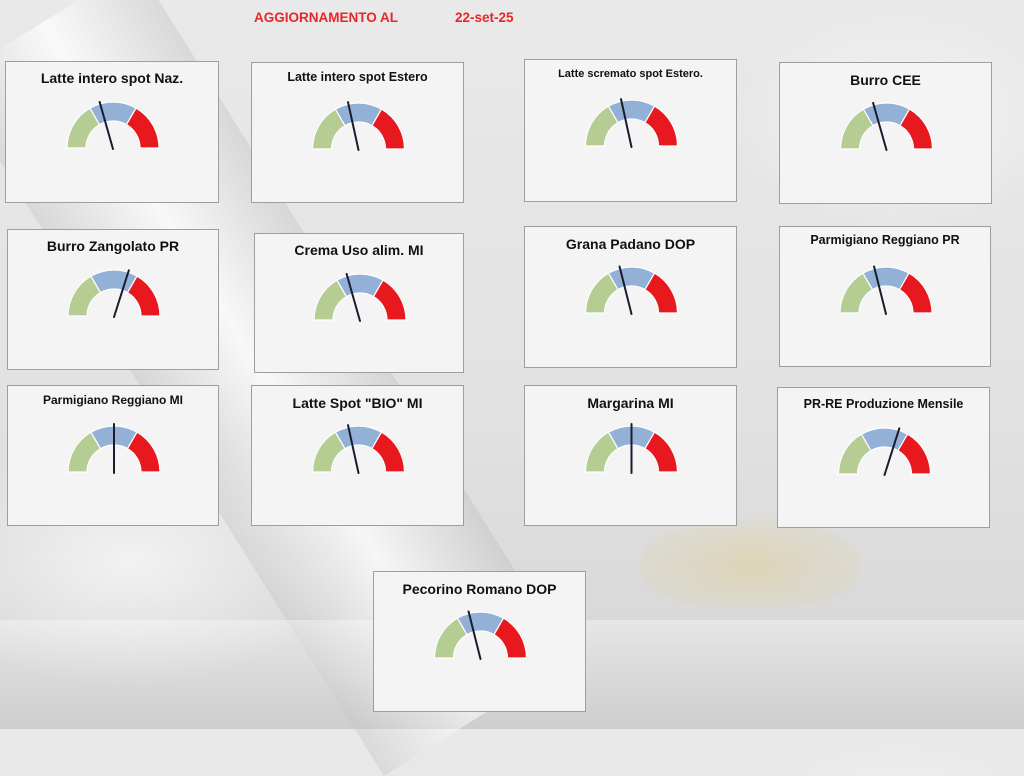  I want to click on gauge-title: Margarina MI, so click(630, 403).